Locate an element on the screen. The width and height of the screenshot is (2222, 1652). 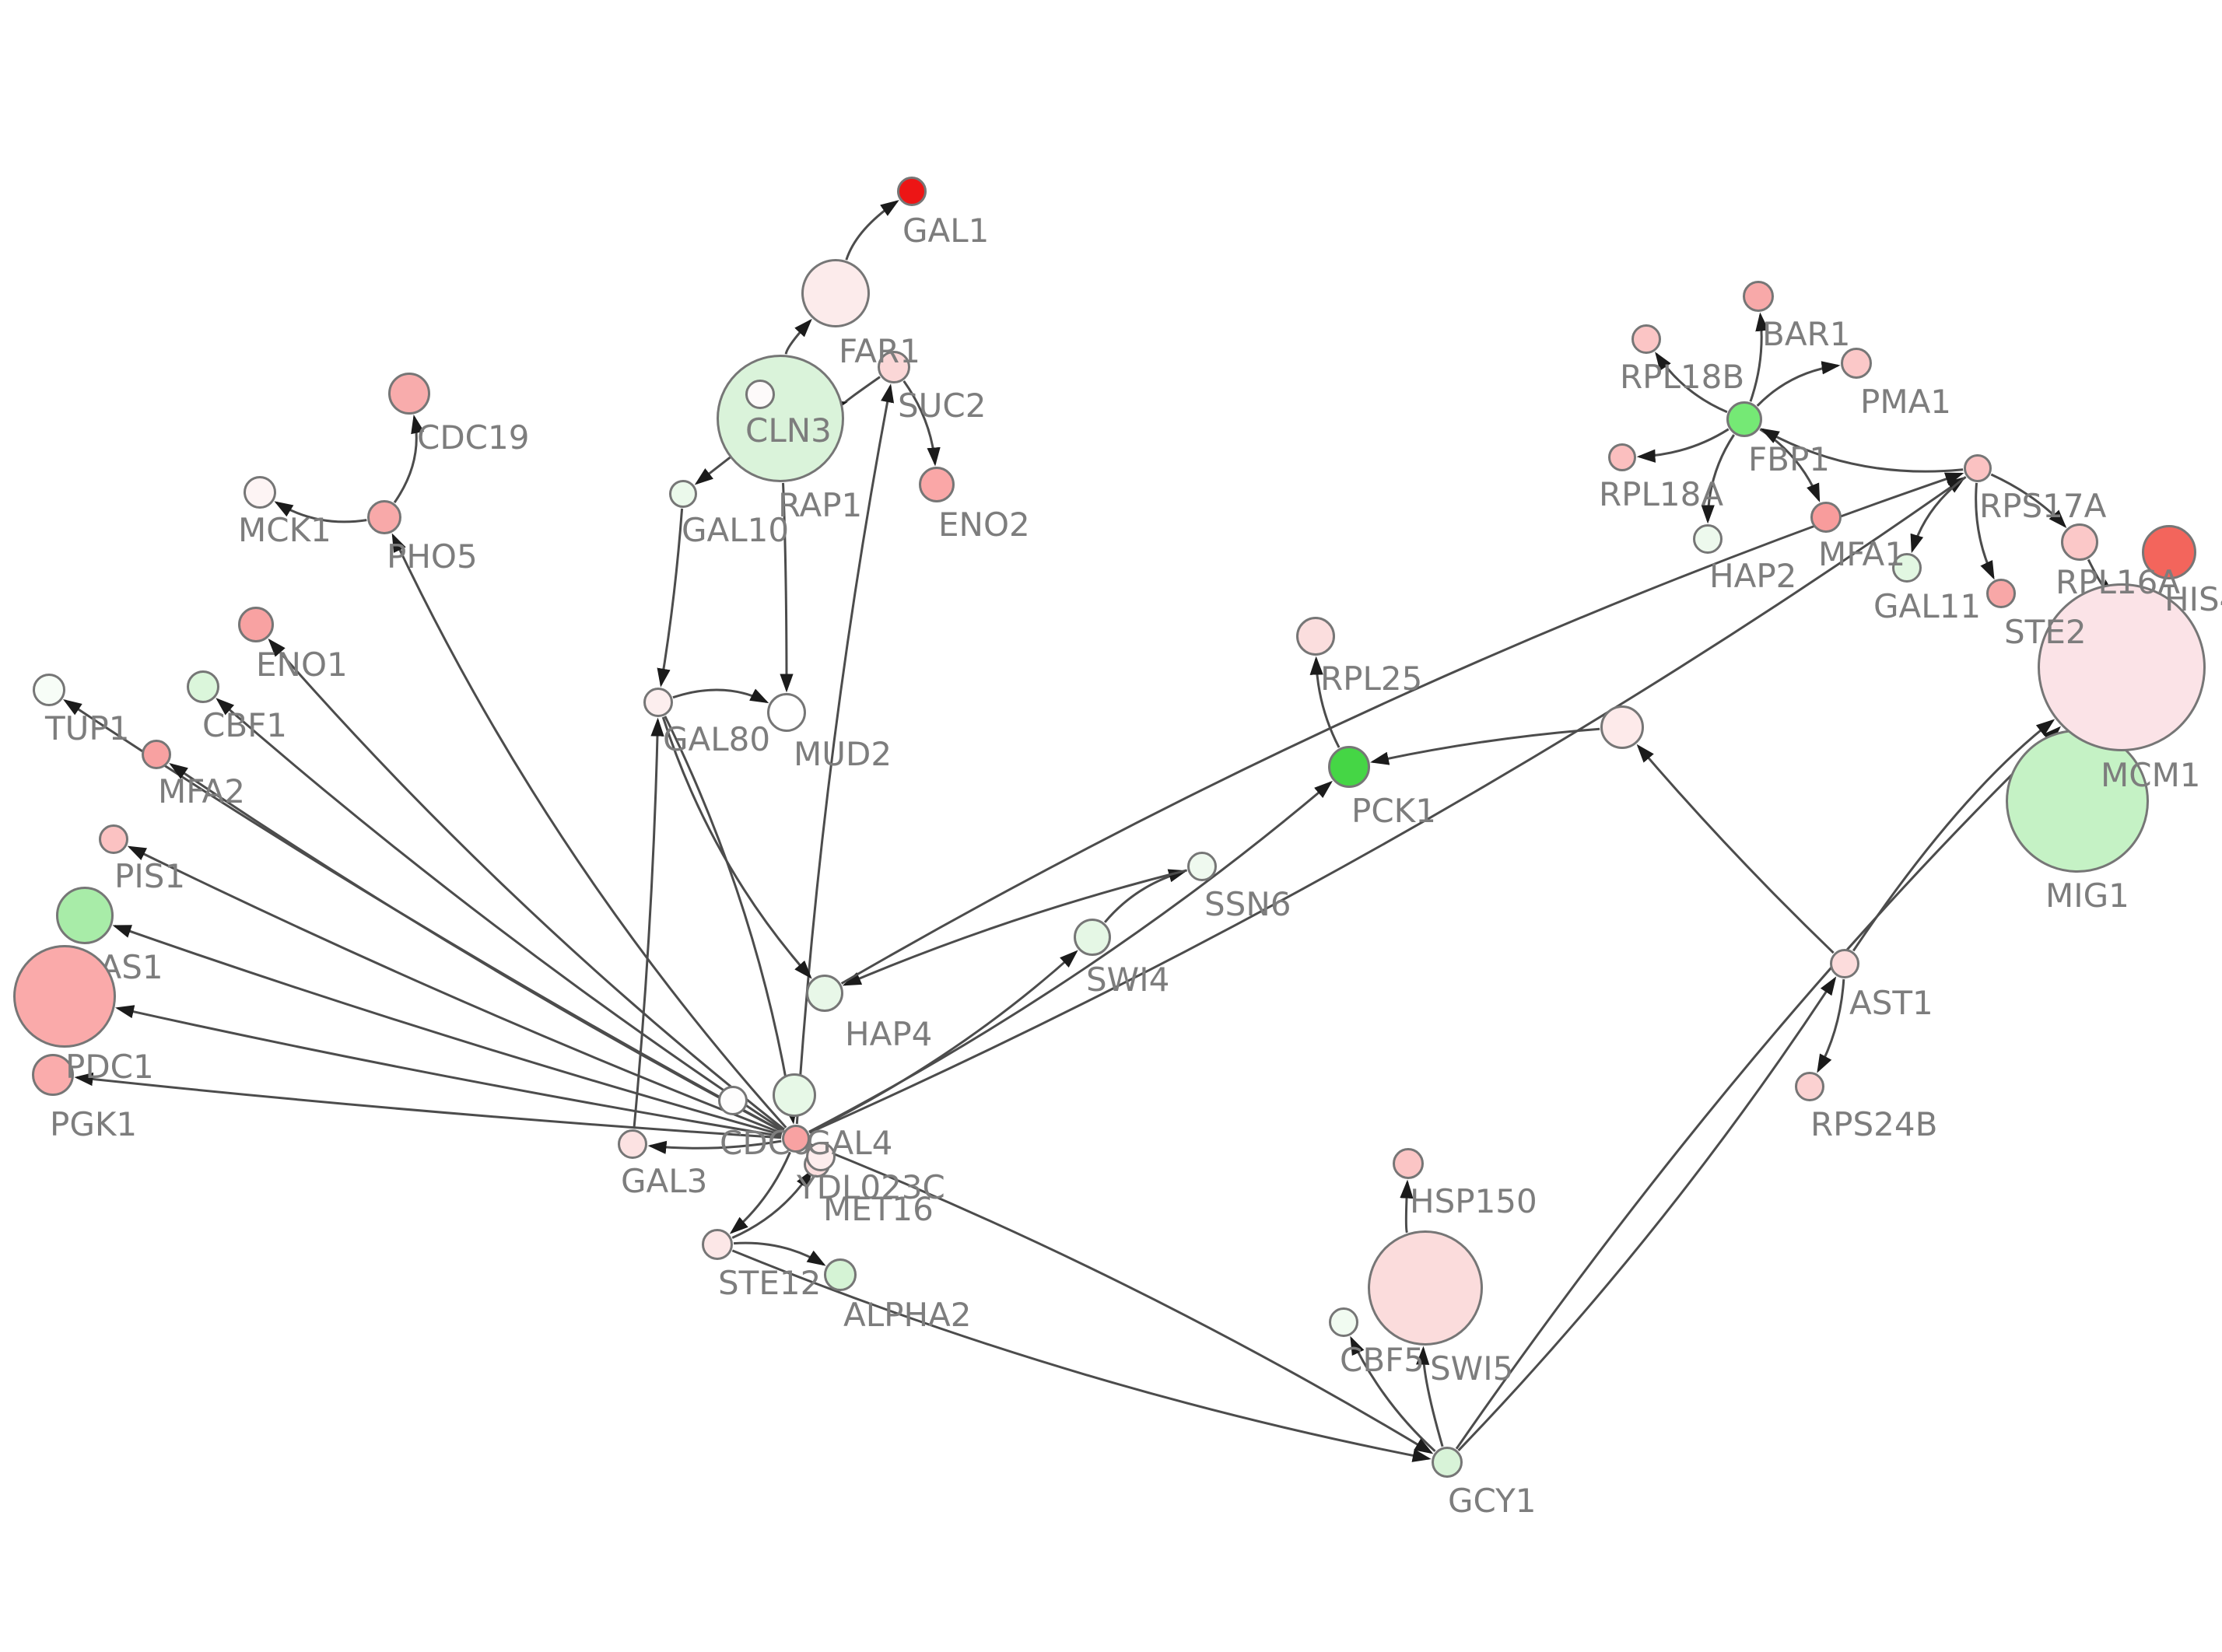
node-fbp1 is located at coordinates (1744, 419).